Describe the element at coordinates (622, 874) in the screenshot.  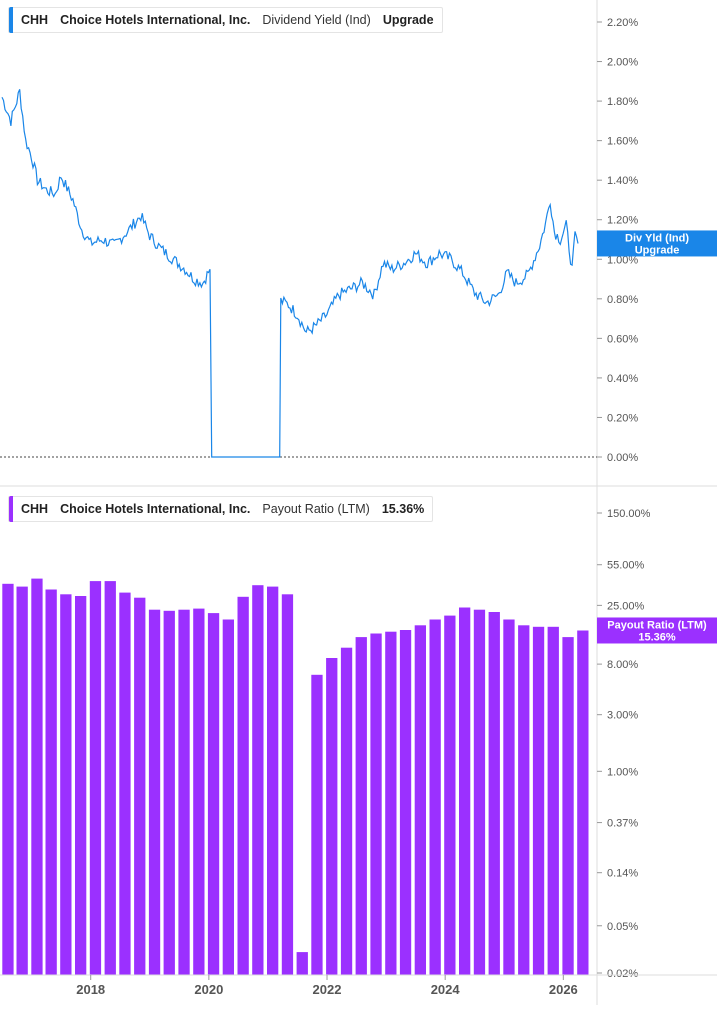
I see `y-tick-label: 0.14%` at that location.